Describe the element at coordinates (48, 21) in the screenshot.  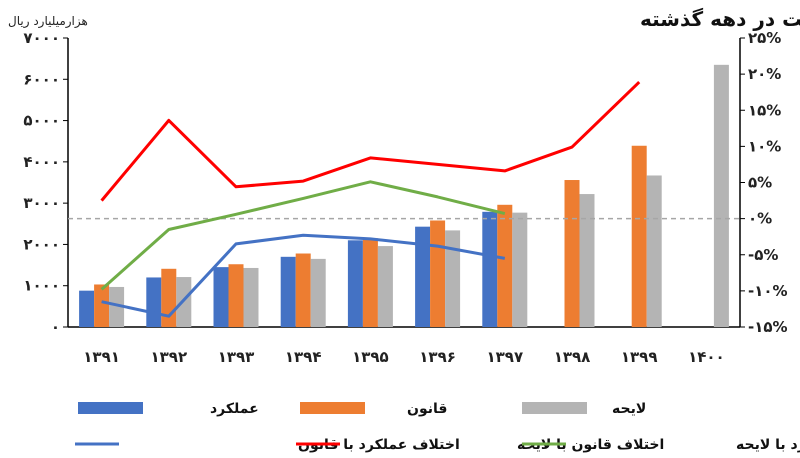
I see `y-axis-unit-label: هزارمیلیارد ریال` at that location.